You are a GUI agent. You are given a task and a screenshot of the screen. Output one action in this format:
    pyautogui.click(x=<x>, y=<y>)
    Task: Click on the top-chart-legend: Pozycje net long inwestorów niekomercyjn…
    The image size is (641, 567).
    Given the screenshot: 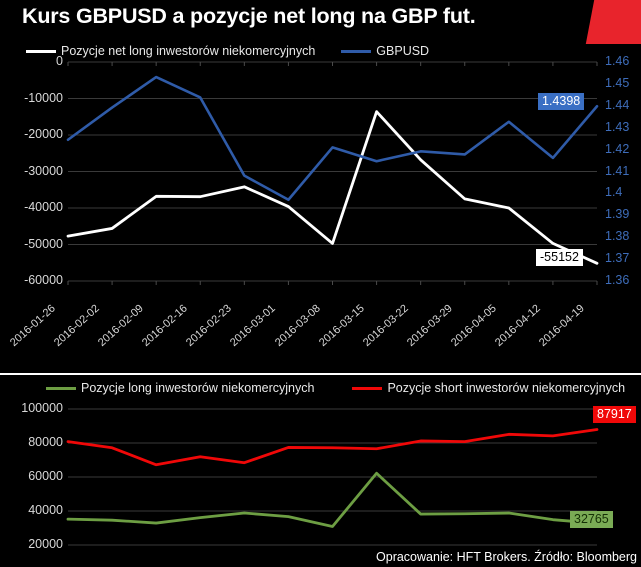 What is the action you would take?
    pyautogui.click(x=240, y=51)
    